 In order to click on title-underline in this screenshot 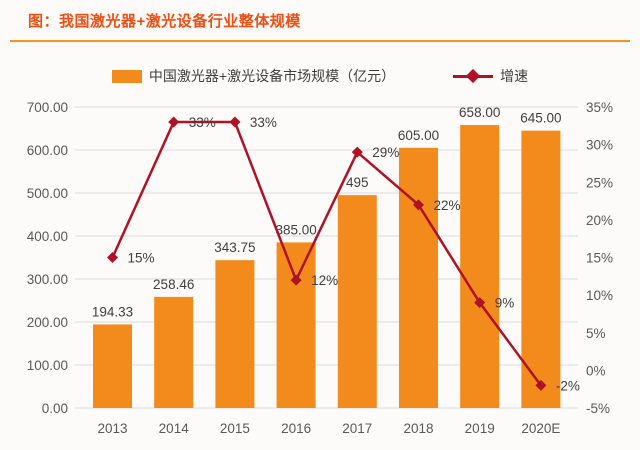, I will do `click(320, 41)`.